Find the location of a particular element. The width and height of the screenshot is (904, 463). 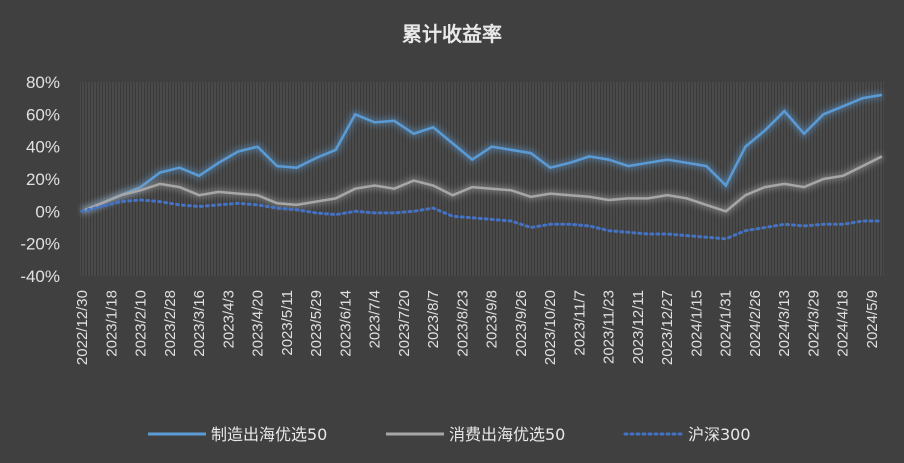

x-tick-label: 2024/5/9 is located at coordinates (872, 319).